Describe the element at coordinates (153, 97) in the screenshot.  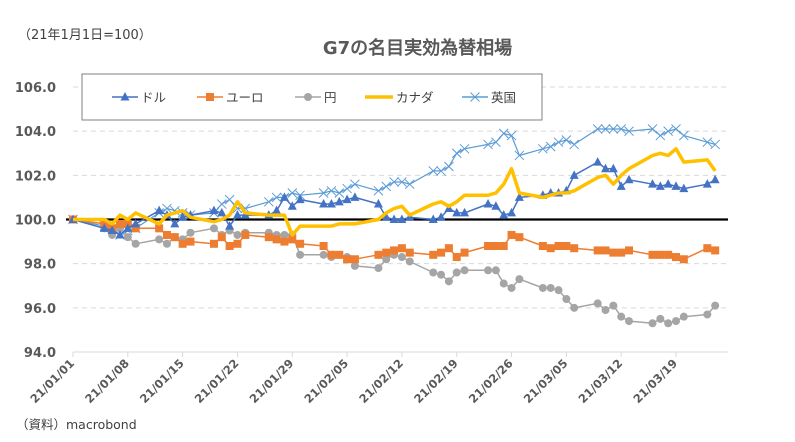
I see `legend-label: ドル` at that location.